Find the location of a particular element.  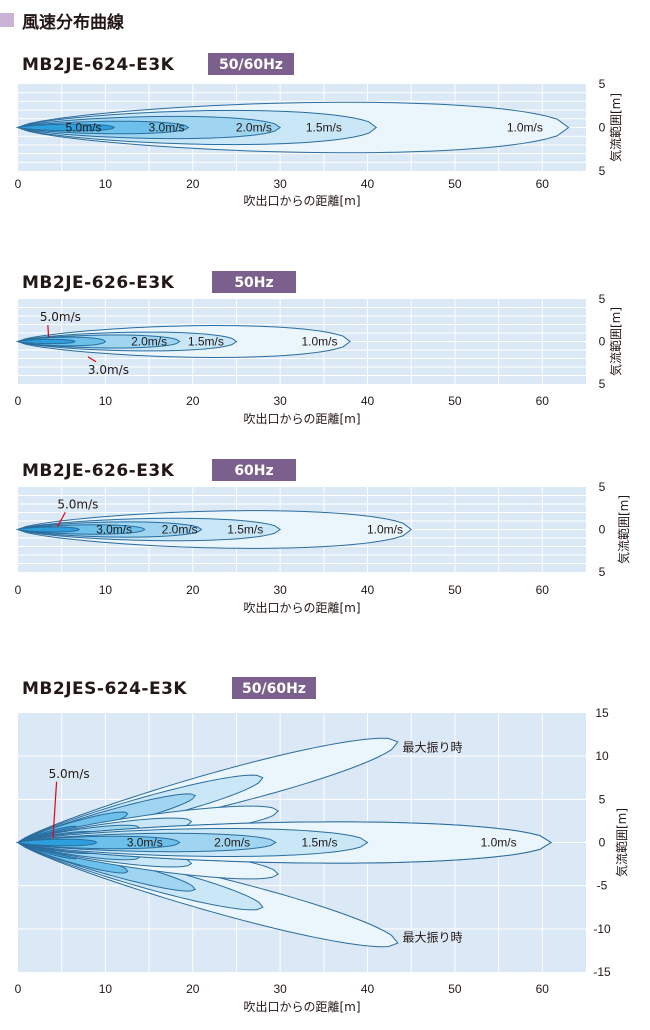

y-tick-label: 10 is located at coordinates (602, 756).